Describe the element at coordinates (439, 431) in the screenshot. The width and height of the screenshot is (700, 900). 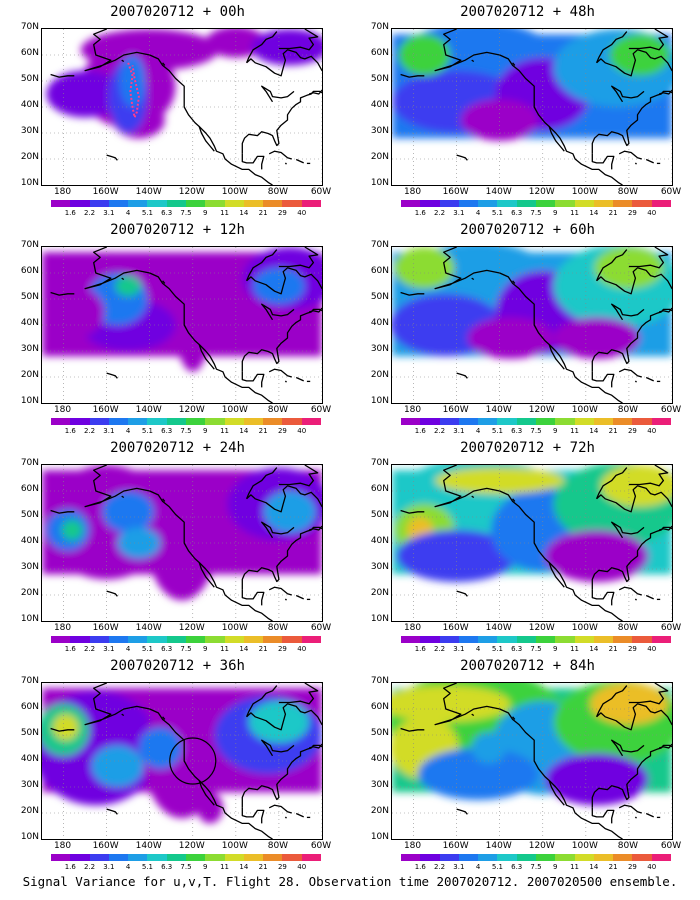
I see `colorbar-label: 2.2` at that location.